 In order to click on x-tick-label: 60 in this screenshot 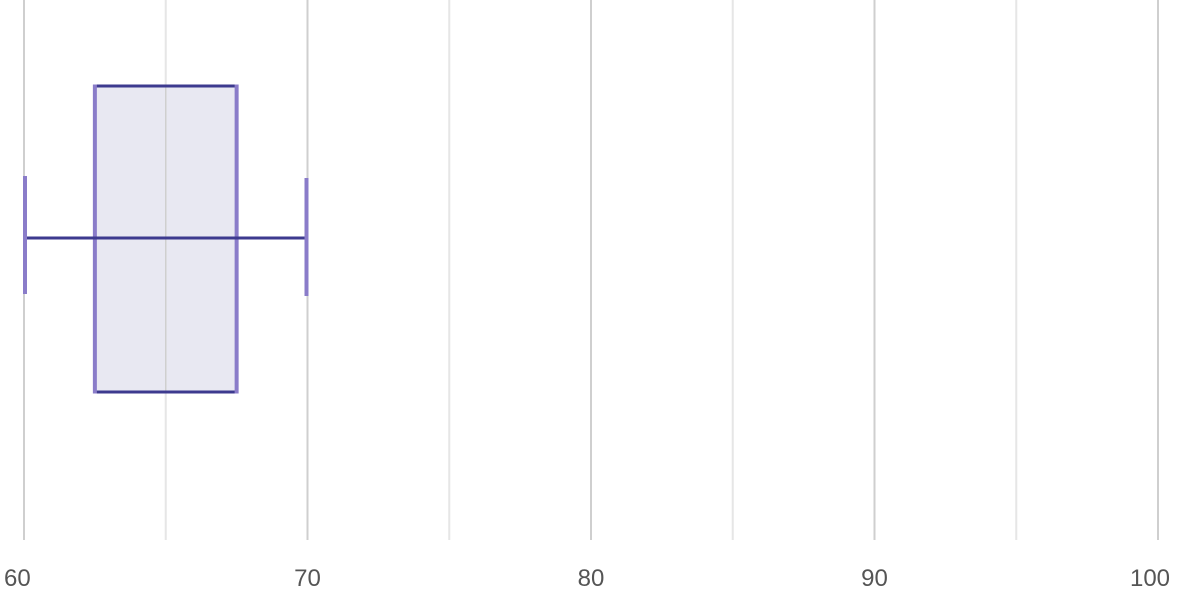, I will do `click(17, 578)`.